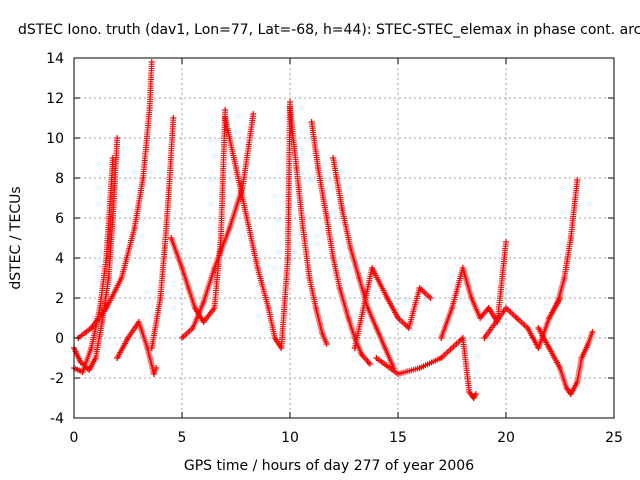 Image resolution: width=640 pixels, height=480 pixels. What do you see at coordinates (55, 139) in the screenshot?
I see `y-tick-label: 10` at bounding box center [55, 139].